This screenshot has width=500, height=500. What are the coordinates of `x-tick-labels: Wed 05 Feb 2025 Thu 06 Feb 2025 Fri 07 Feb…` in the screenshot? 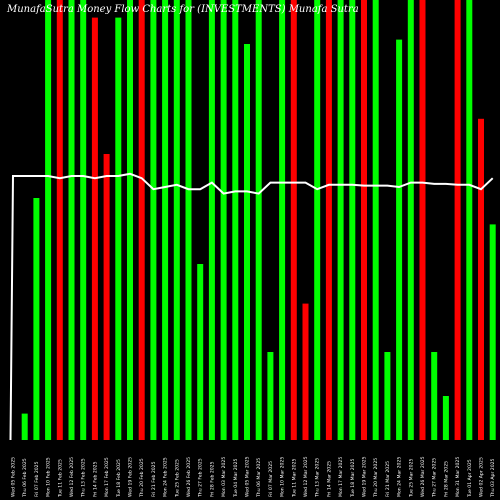 It's located at (254, 477).